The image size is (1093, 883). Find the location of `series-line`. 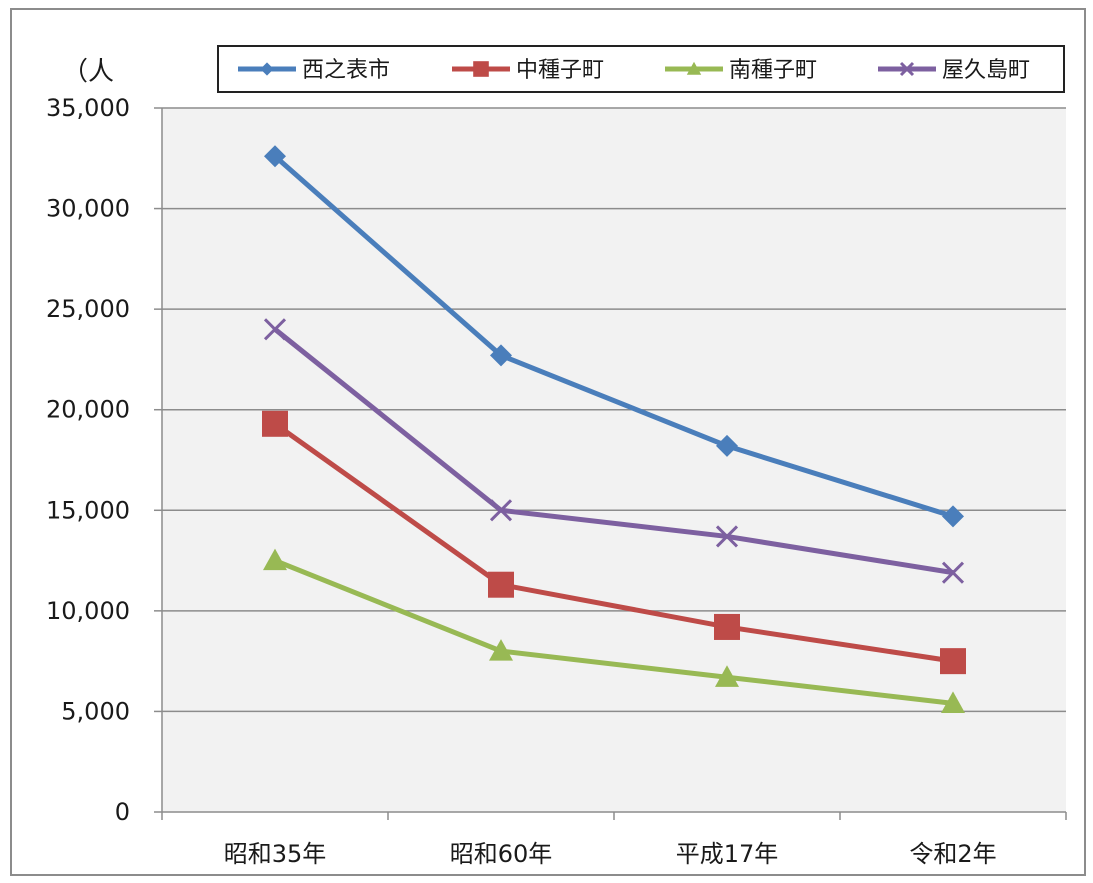

series-line is located at coordinates (614, 632).